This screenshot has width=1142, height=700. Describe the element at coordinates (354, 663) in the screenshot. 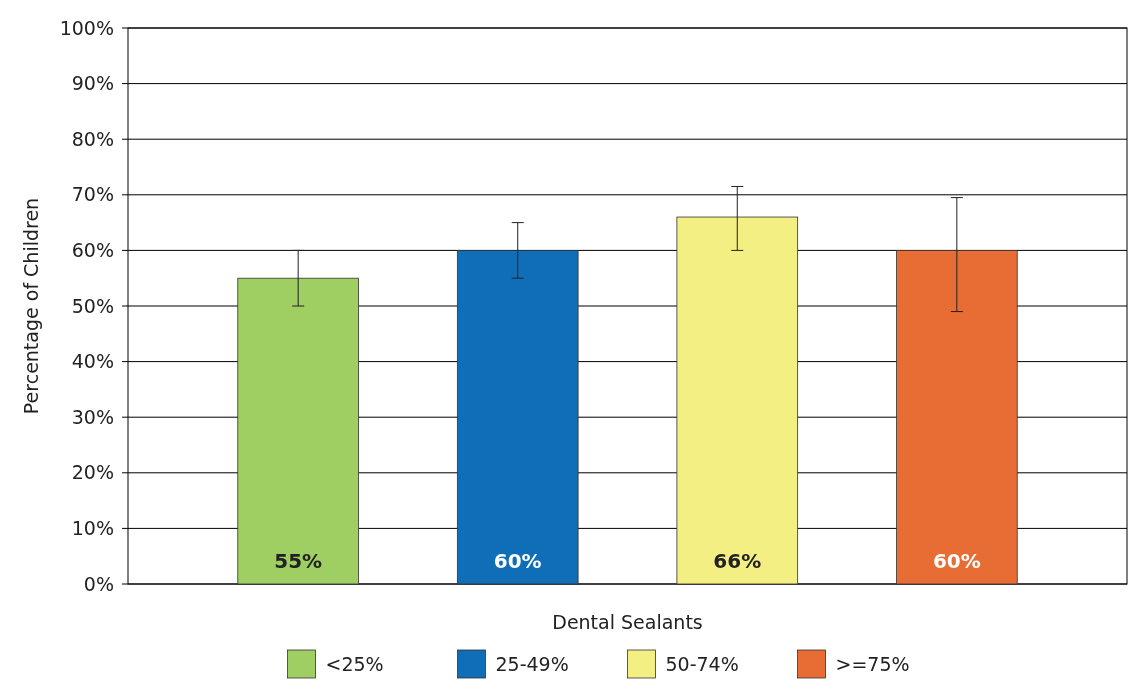

I see `legend-label: <25%` at that location.